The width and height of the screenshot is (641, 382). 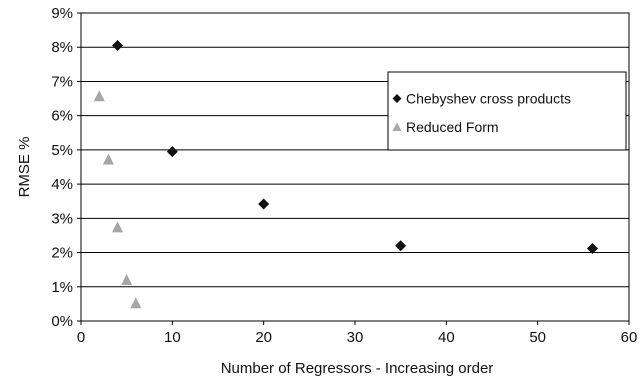 What do you see at coordinates (81, 337) in the screenshot?
I see `x-tick-label: 0` at bounding box center [81, 337].